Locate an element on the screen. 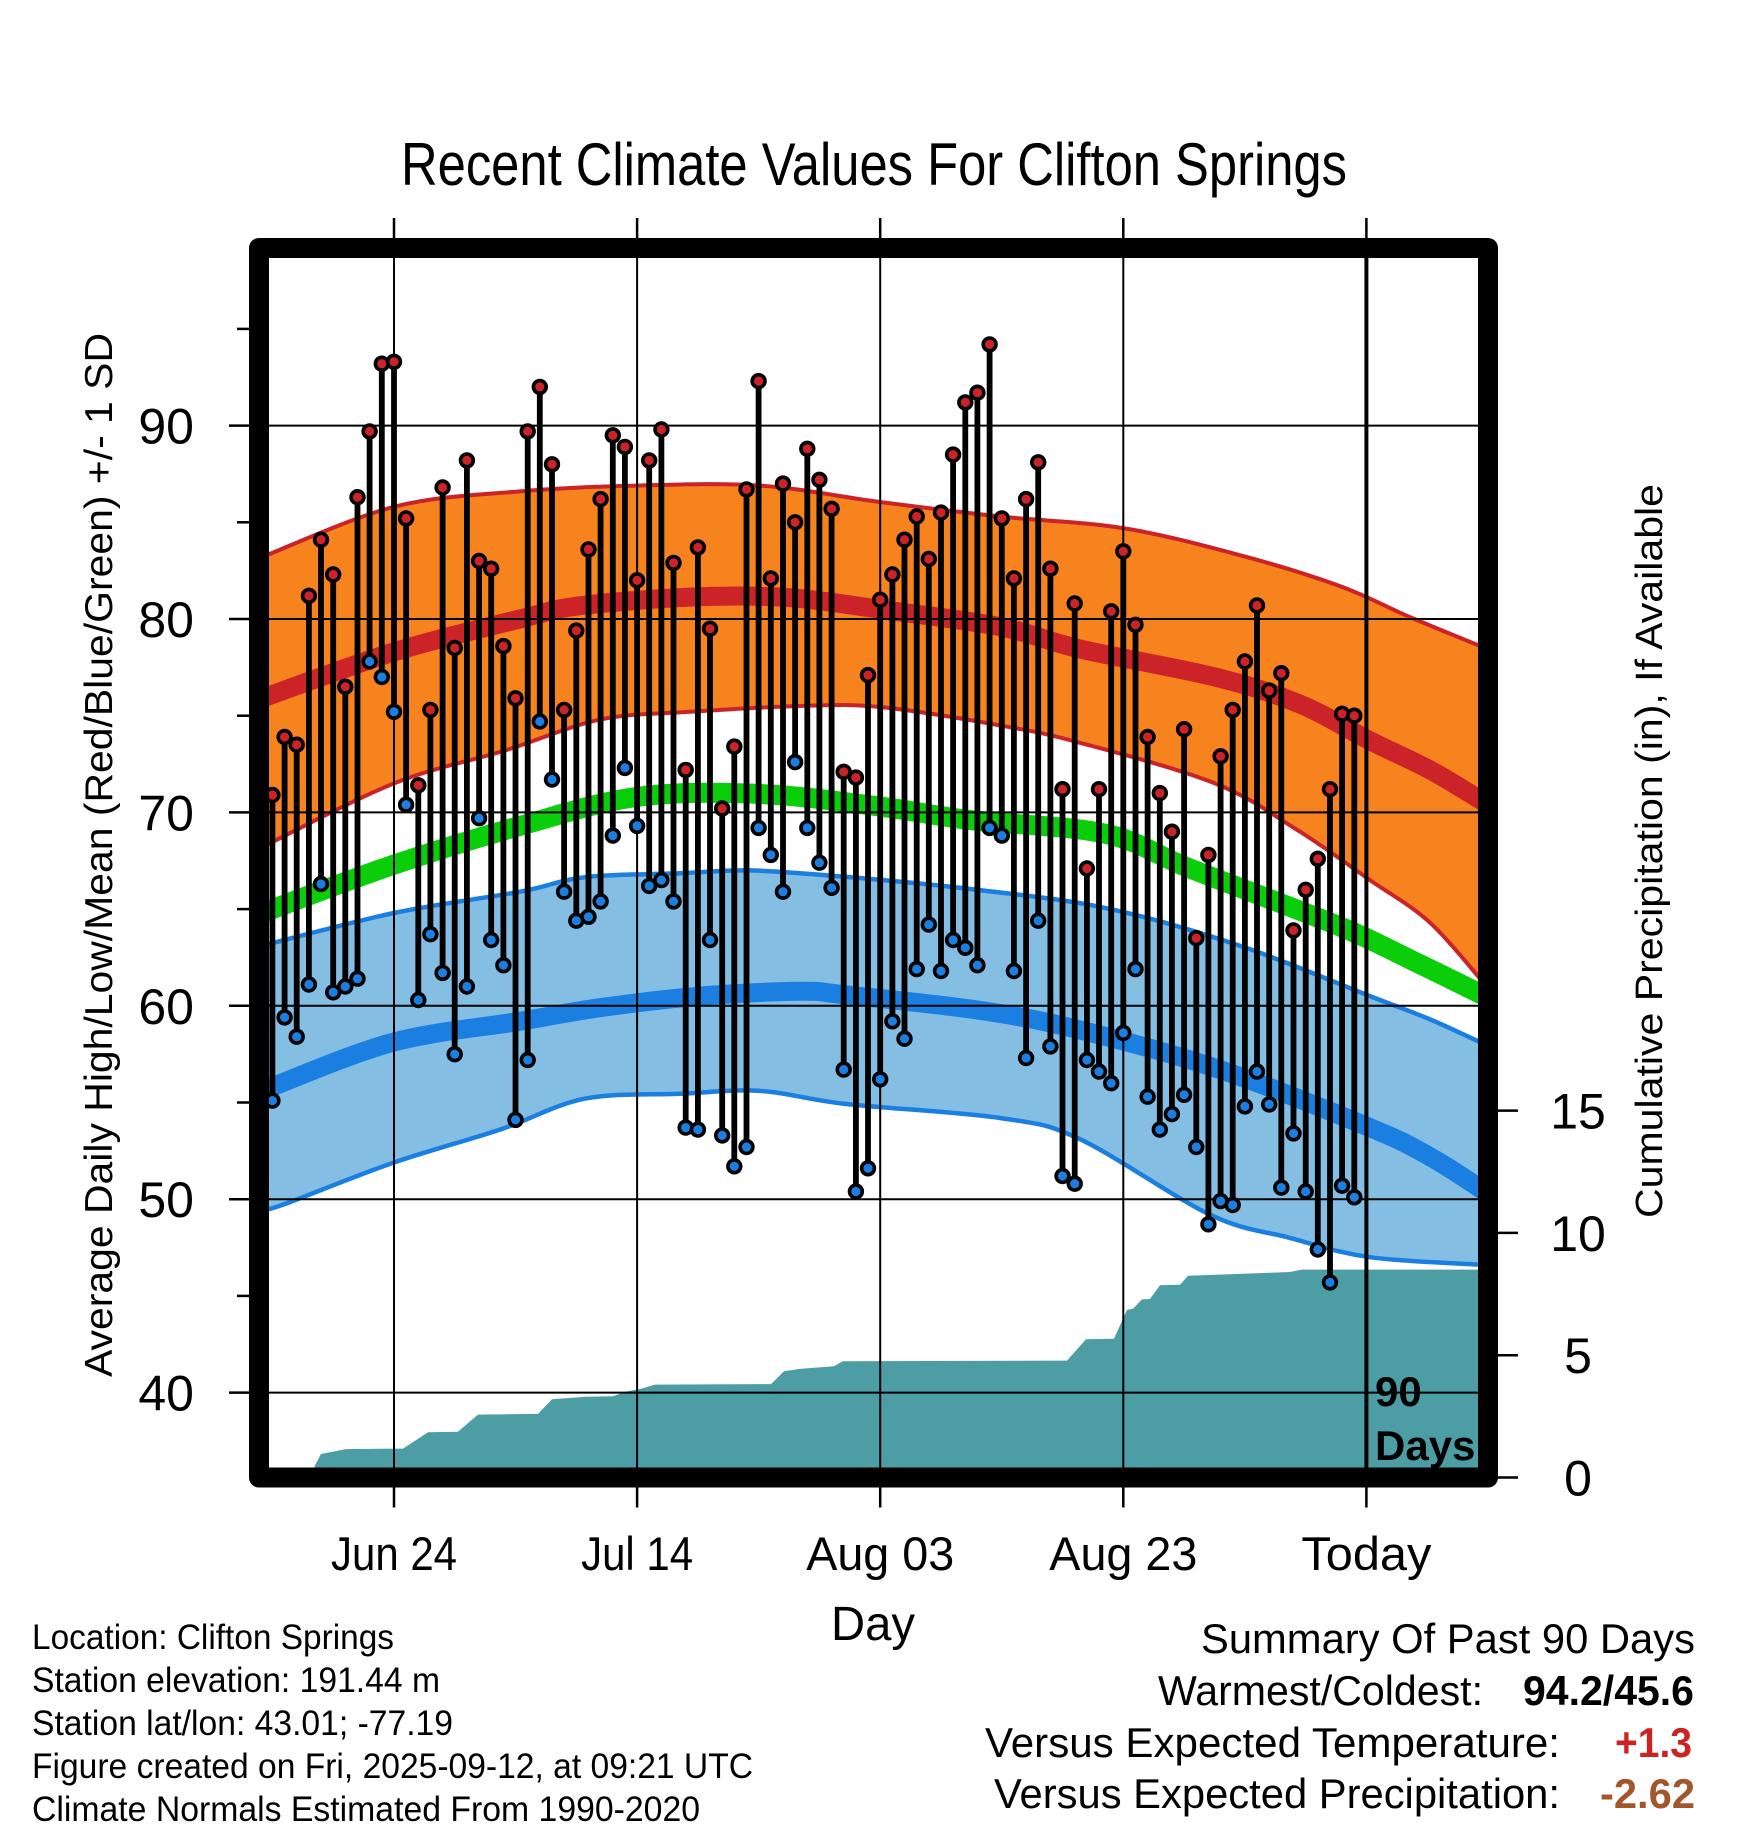 This screenshot has width=1748, height=1833. svg-text: Station lat/lon: 43.01; -77.19 is located at coordinates (242, 1723).